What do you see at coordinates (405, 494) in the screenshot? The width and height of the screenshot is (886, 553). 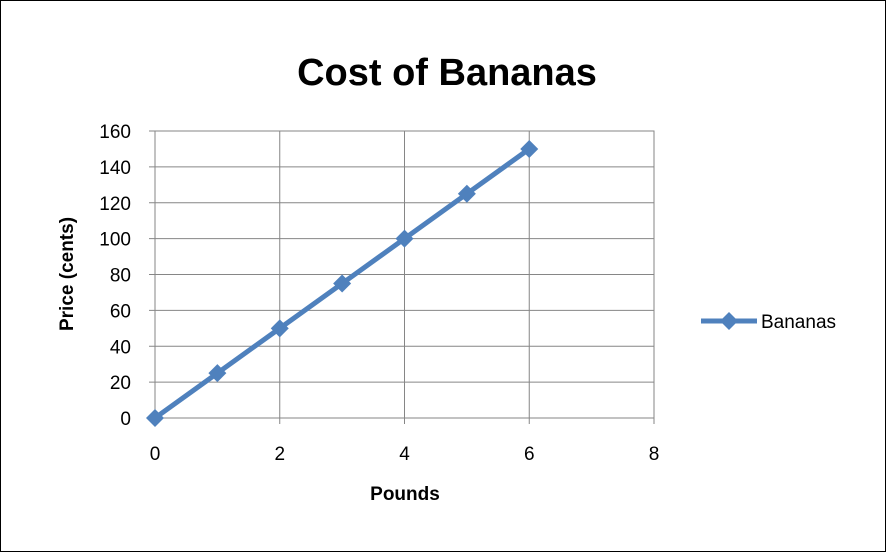 I see `x-axis-title: Pounds` at bounding box center [405, 494].